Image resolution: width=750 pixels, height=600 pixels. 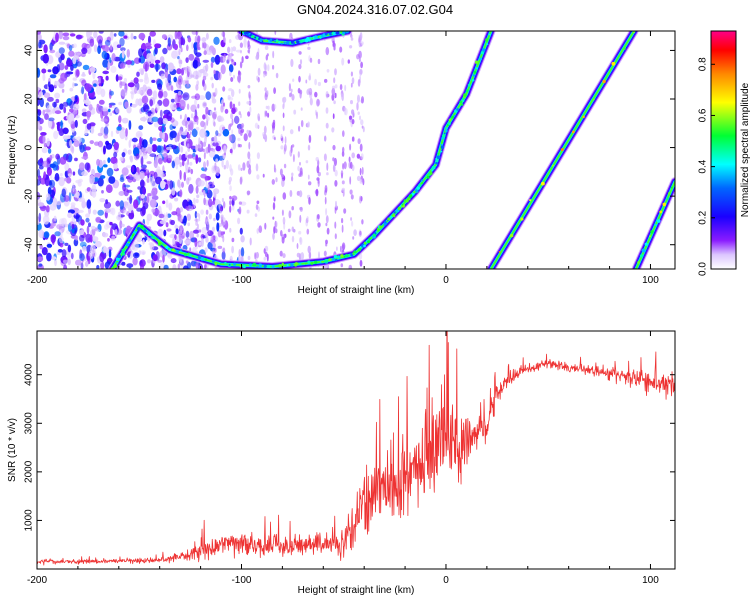 I want to click on colorbar-gradient, so click(x=723, y=150).